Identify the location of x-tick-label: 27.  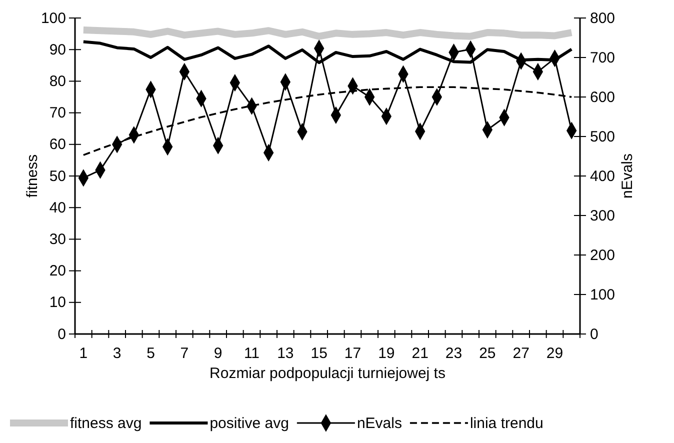
(521, 353).